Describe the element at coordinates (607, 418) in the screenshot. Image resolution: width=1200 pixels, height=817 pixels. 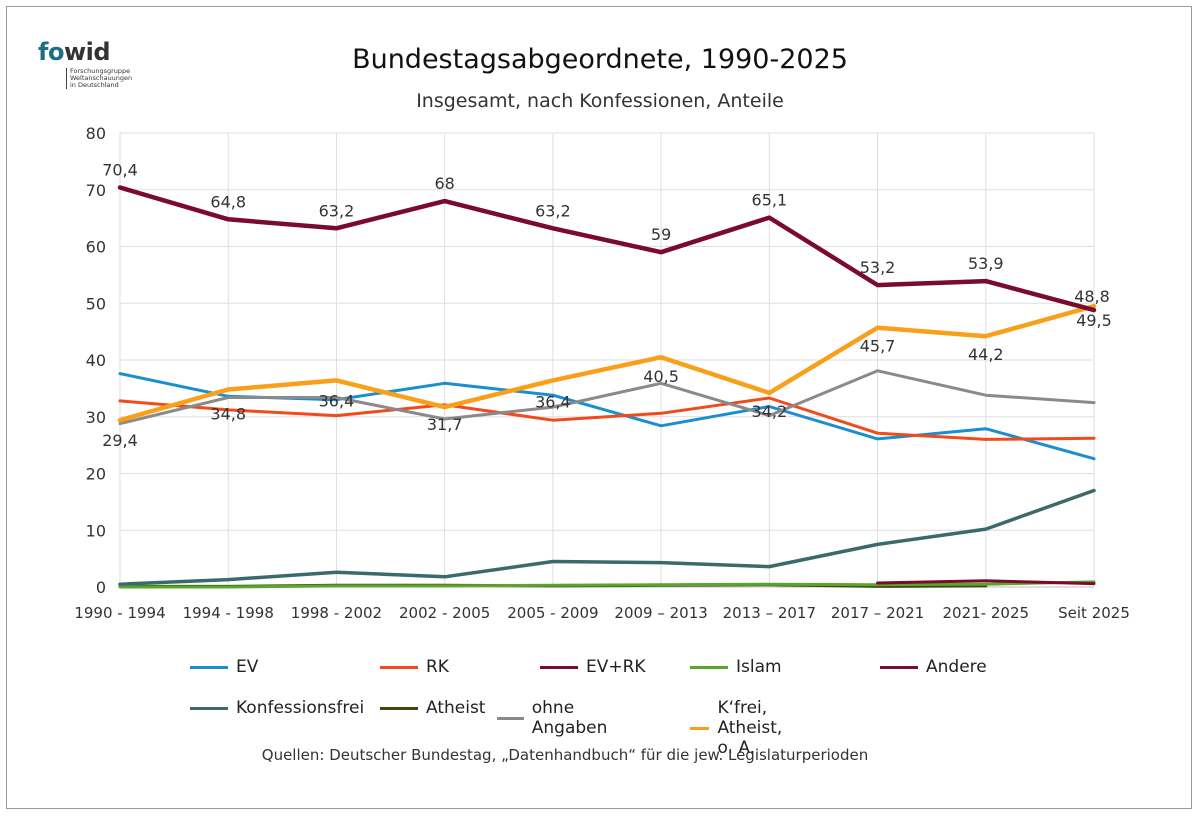
I see `series-line-rk` at that location.